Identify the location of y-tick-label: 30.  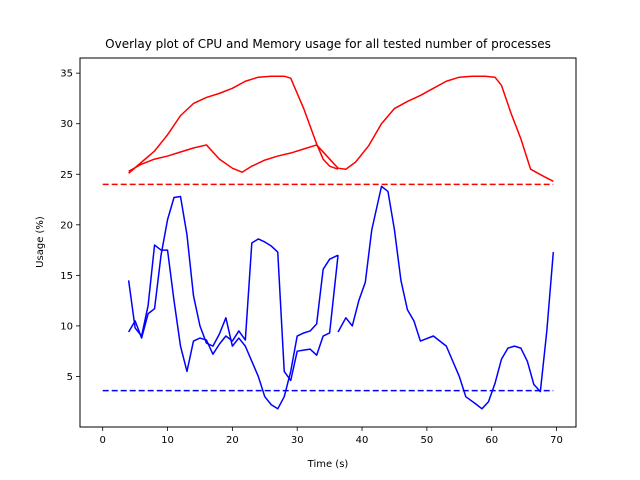
(66, 124).